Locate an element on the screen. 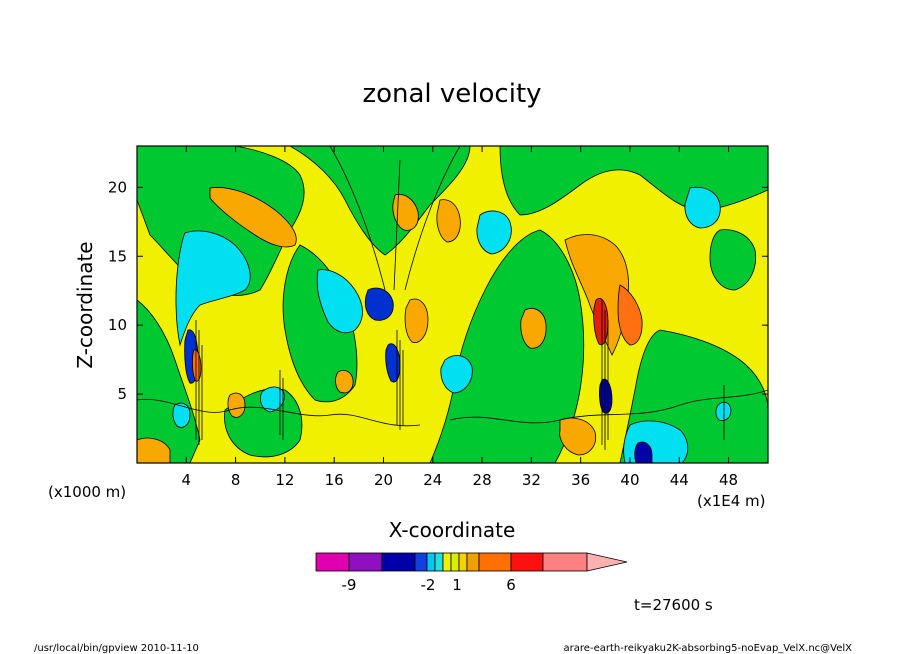 This screenshot has height=654, width=904. x-scale-label: (x1E4 m) is located at coordinates (731, 501).